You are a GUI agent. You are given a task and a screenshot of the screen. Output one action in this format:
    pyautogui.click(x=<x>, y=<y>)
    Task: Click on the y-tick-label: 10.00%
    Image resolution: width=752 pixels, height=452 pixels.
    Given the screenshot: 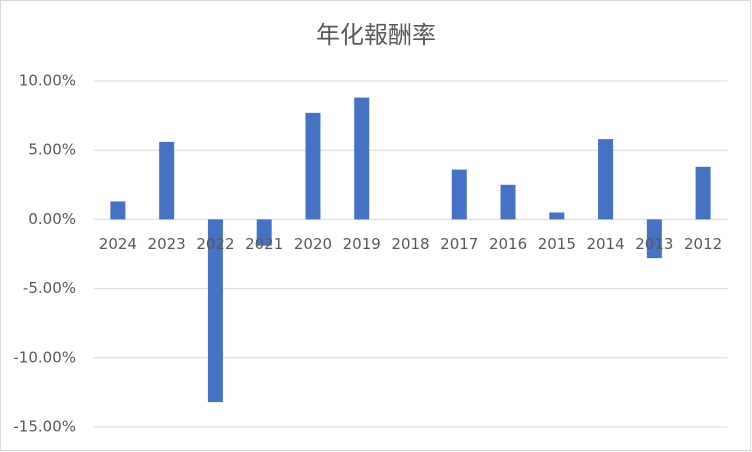 What is the action you would take?
    pyautogui.click(x=47, y=81)
    